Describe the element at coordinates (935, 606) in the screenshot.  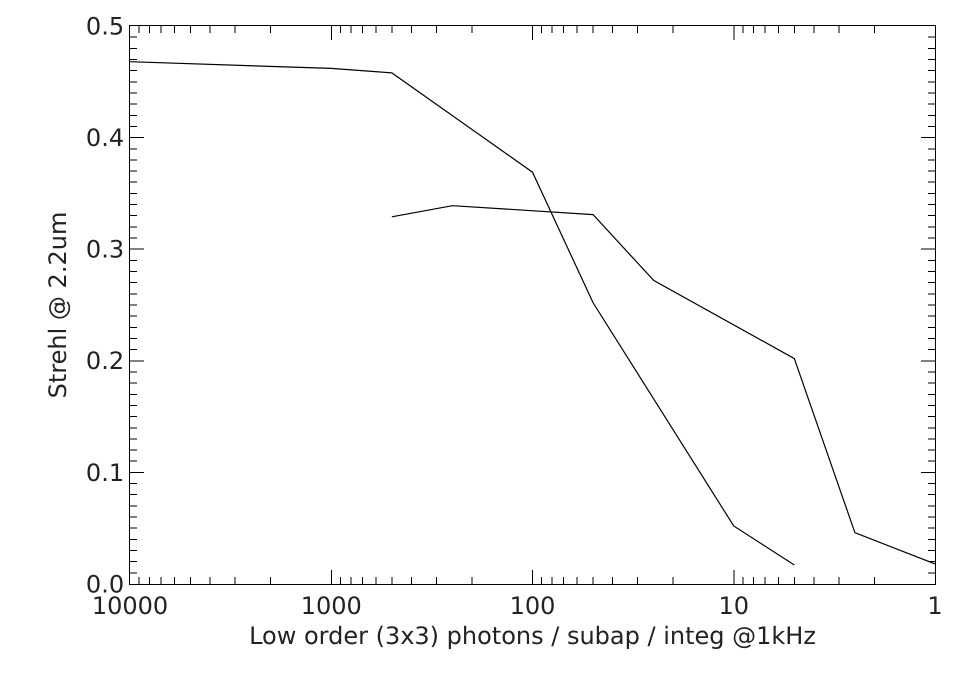
I see `x-tick-label: 1` at that location.